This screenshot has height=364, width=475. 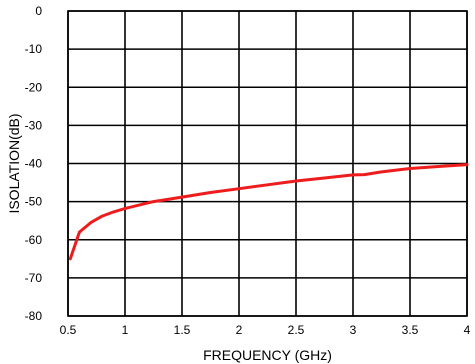 What do you see at coordinates (296, 330) in the screenshot?
I see `x-tick-label: 2.5` at bounding box center [296, 330].